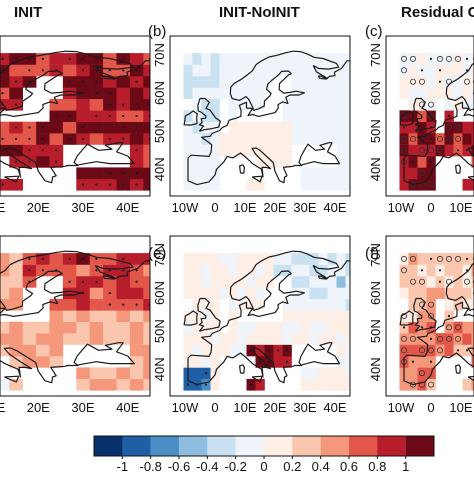  Describe the element at coordinates (263, 466) in the screenshot. I see `colorbar-tick-label: 0` at that location.